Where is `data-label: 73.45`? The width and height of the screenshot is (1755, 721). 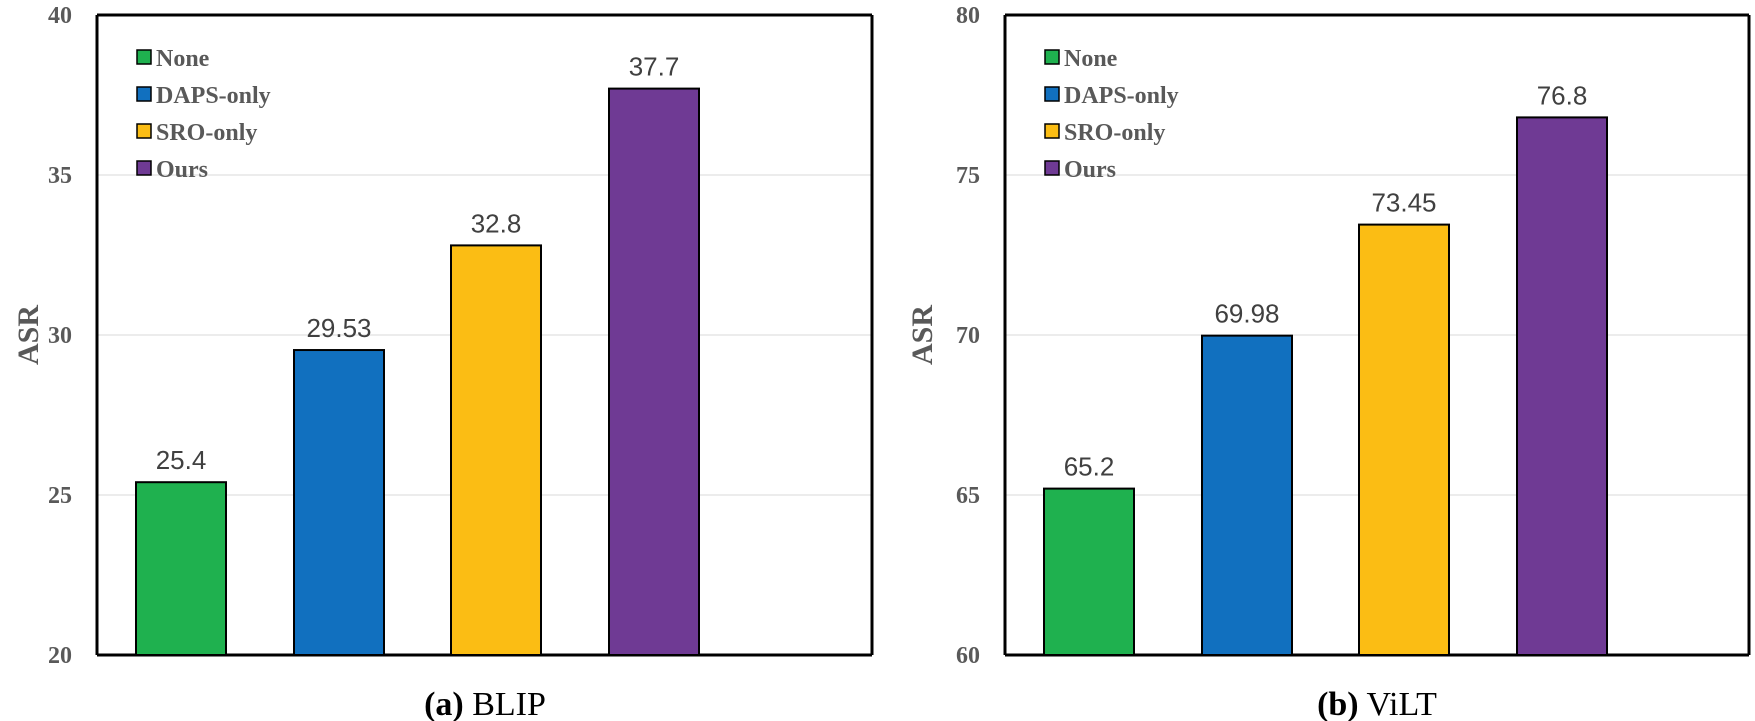
data-label: 73.45 is located at coordinates (1403, 203).